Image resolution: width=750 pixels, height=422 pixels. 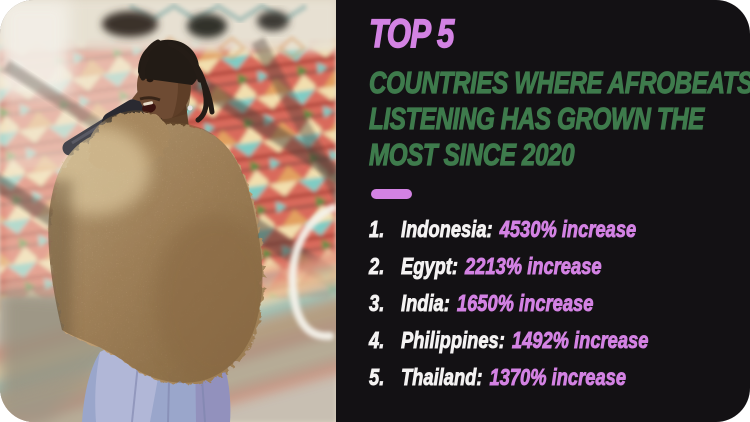 I want to click on earring, so click(x=190, y=108).